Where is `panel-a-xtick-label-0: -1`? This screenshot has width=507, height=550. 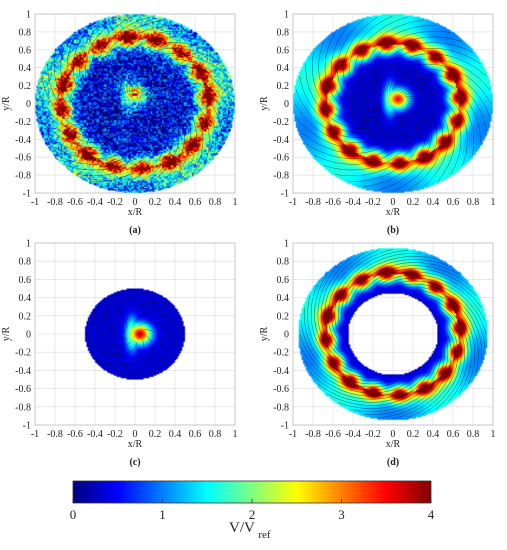
panel-a-xtick-label-0: -1 is located at coordinates (35, 202).